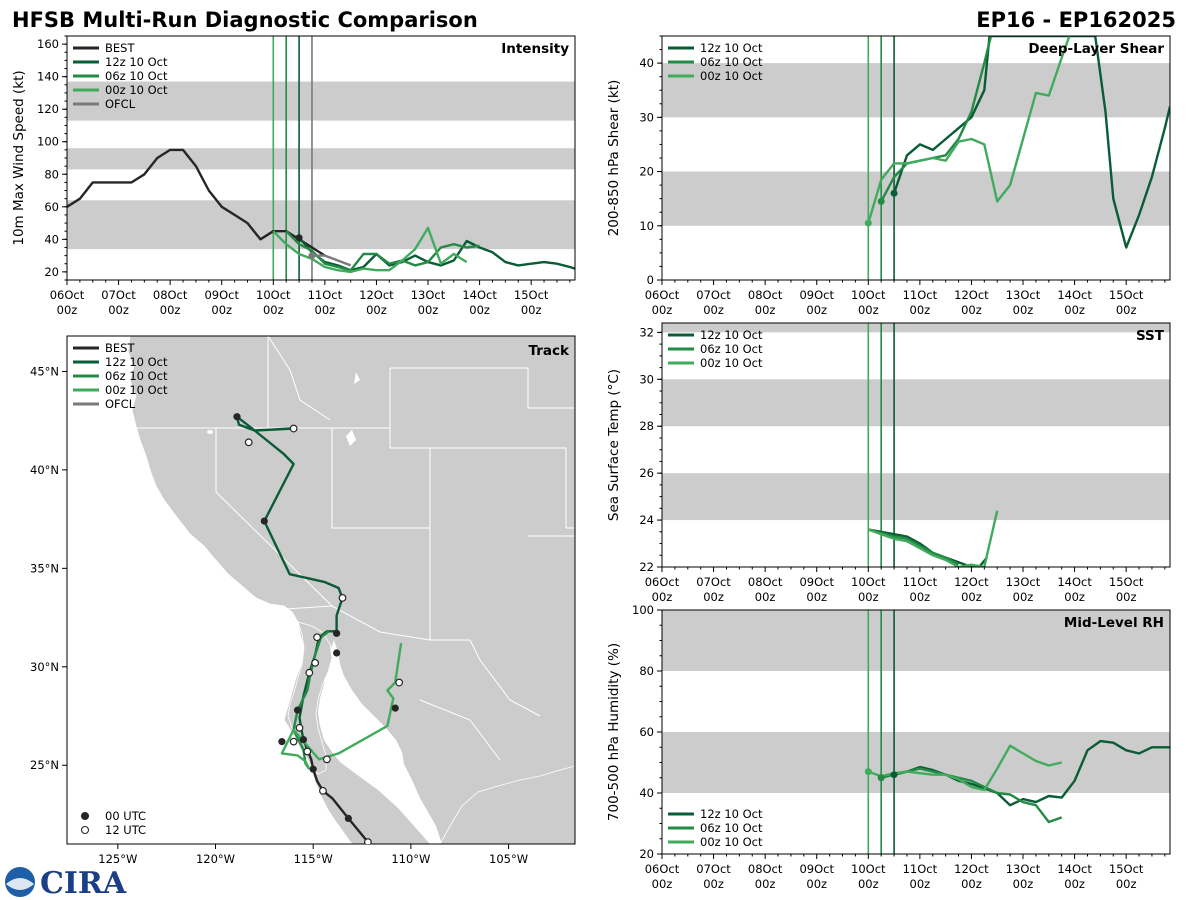 This screenshot has width=1200, height=900. I want to click on track-ytick-label-0: 25°N, so click(44, 765).